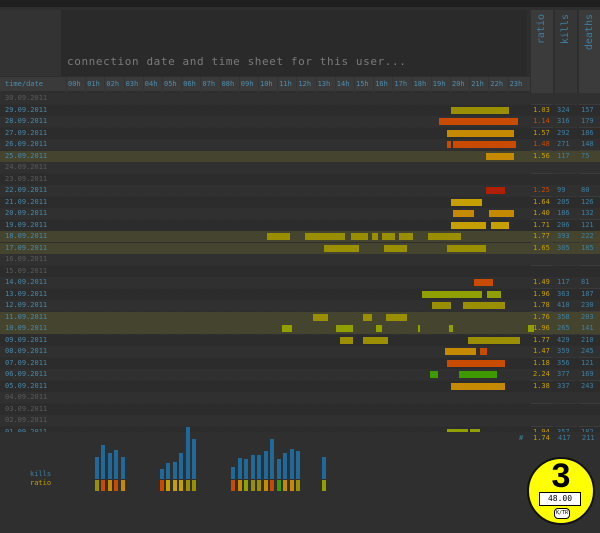 The image size is (600, 533). Describe the element at coordinates (541, 213) in the screenshot. I see `stat-ratio: 1.40` at that location.